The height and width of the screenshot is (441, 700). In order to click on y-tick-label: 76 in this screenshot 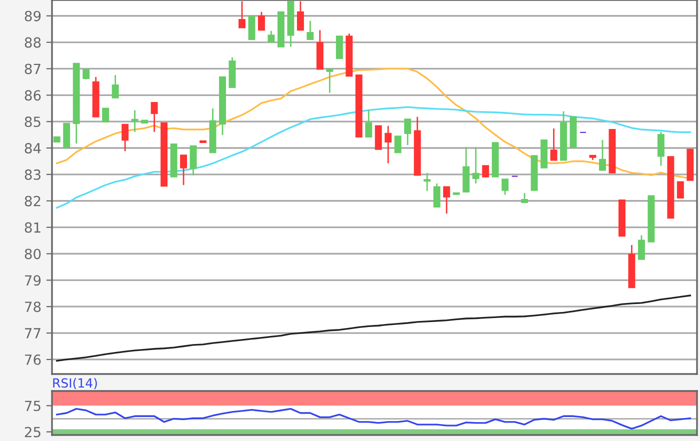, I will do `click(33, 359)`.